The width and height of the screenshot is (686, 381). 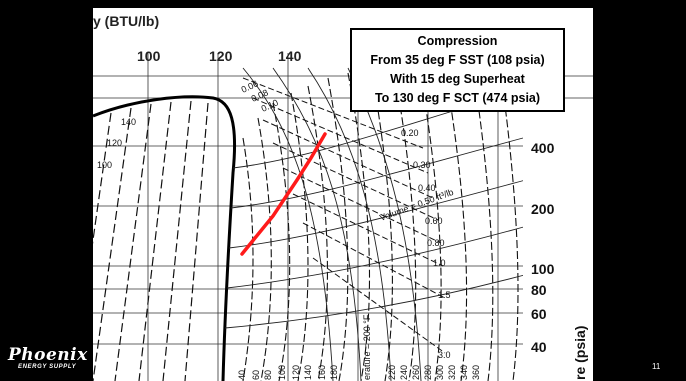 What do you see at coordinates (457, 60) in the screenshot?
I see `callout-line-1: From 35 deg F SST (108 psia)` at bounding box center [457, 60].